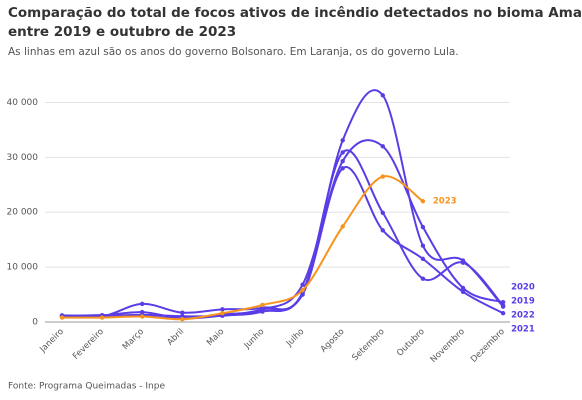 The height and width of the screenshot is (400, 582). What do you see at coordinates (523, 316) in the screenshot?
I see `series-label: 2022` at bounding box center [523, 316].